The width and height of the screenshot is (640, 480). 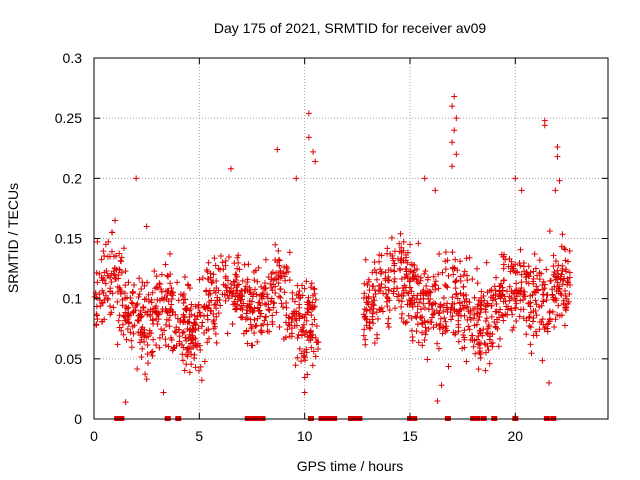 What do you see at coordinates (13, 238) in the screenshot?
I see `y-axis-label: SRMTID / TECUs` at bounding box center [13, 238].